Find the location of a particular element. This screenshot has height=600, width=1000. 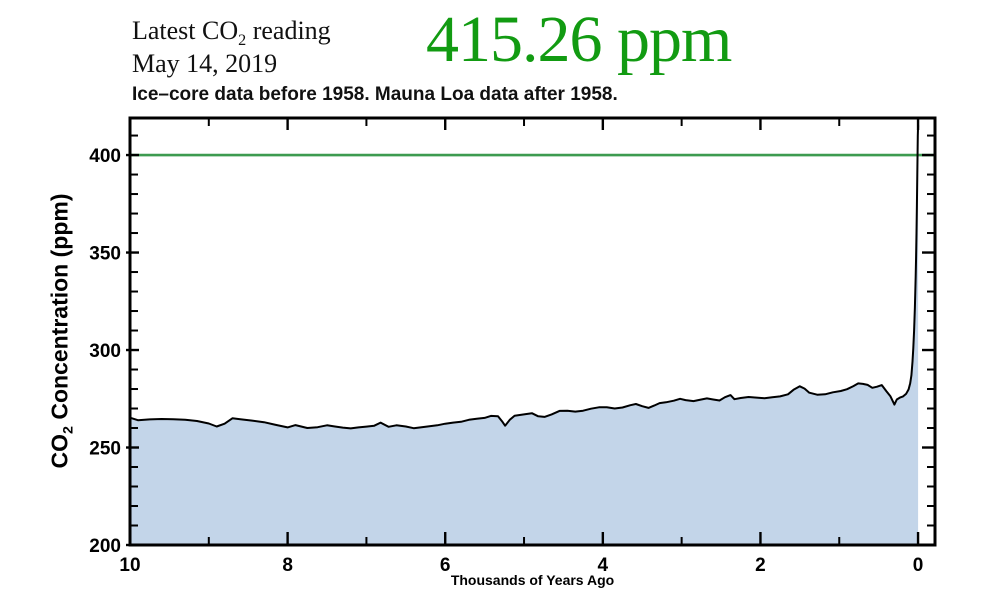

x-tick-label: 2 is located at coordinates (760, 565).